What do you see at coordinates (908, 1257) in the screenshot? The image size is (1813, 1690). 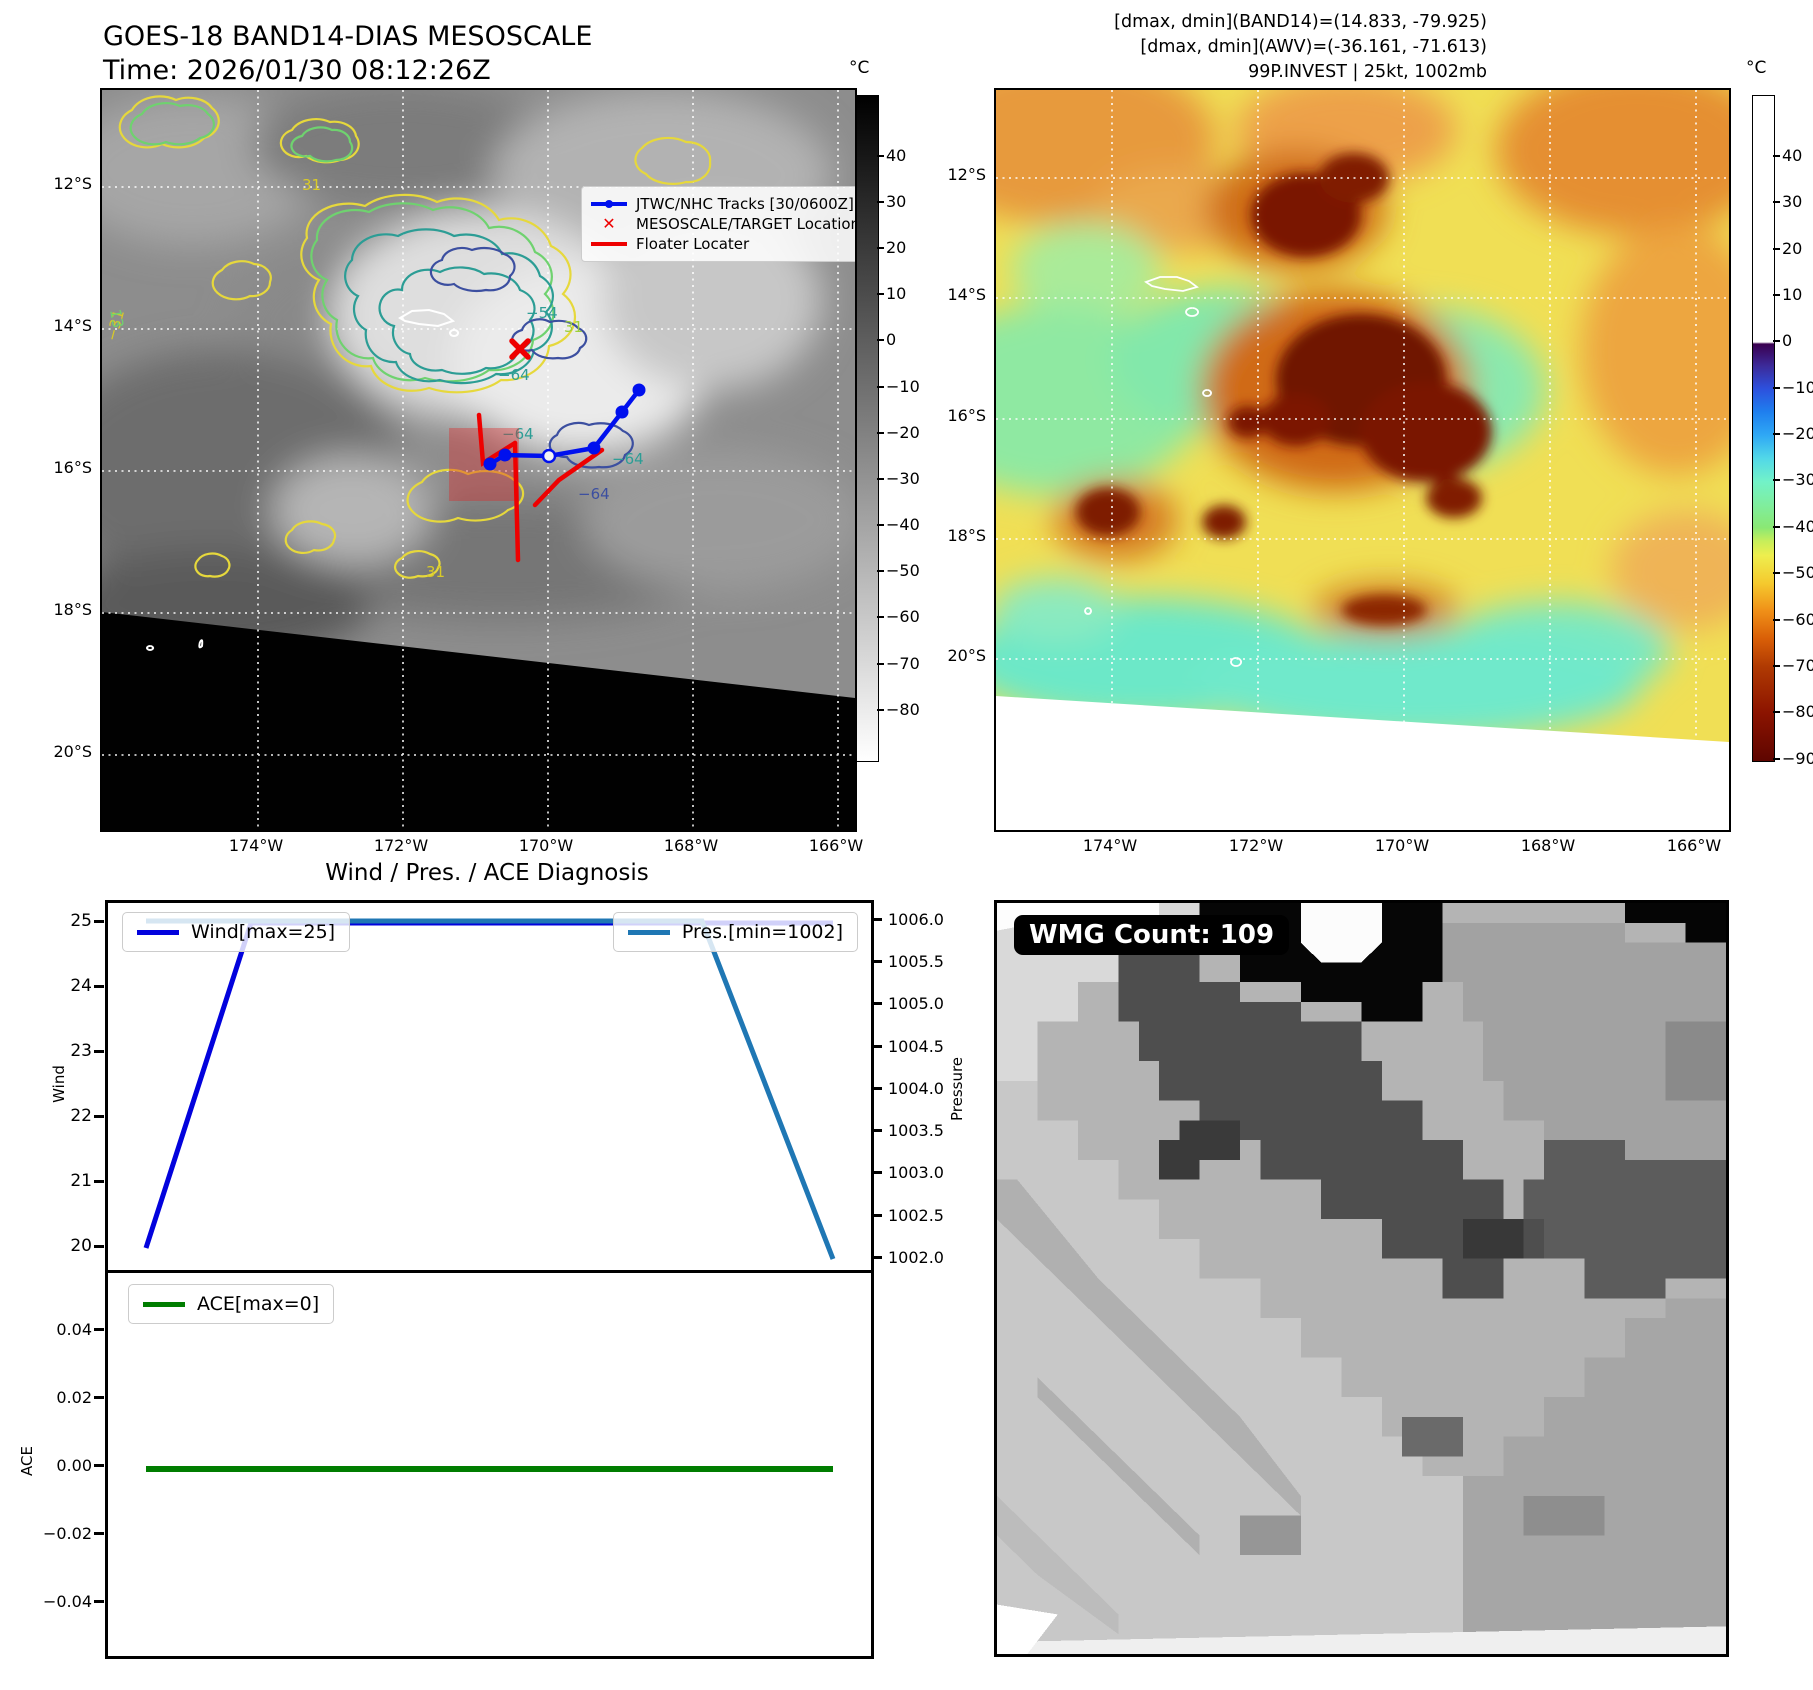 I see `pres-tick: 1002.0` at bounding box center [908, 1257].